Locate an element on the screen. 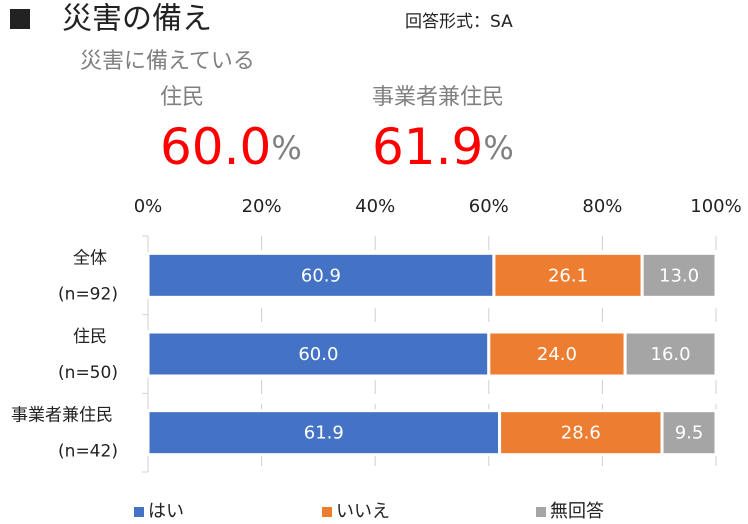 The width and height of the screenshot is (748, 524). value-label: 16.0 is located at coordinates (671, 354).